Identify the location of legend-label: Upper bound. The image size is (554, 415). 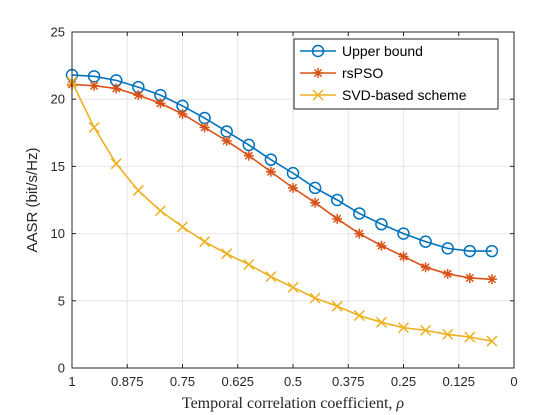
(382, 51).